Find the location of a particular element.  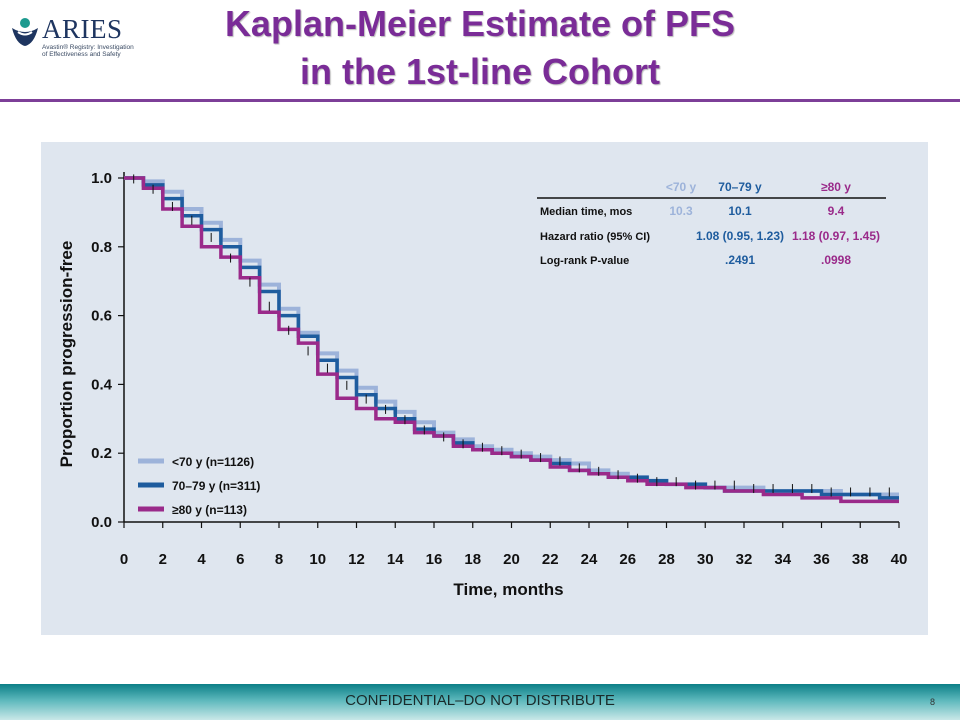

x-tick-label: 2 is located at coordinates (163, 559).